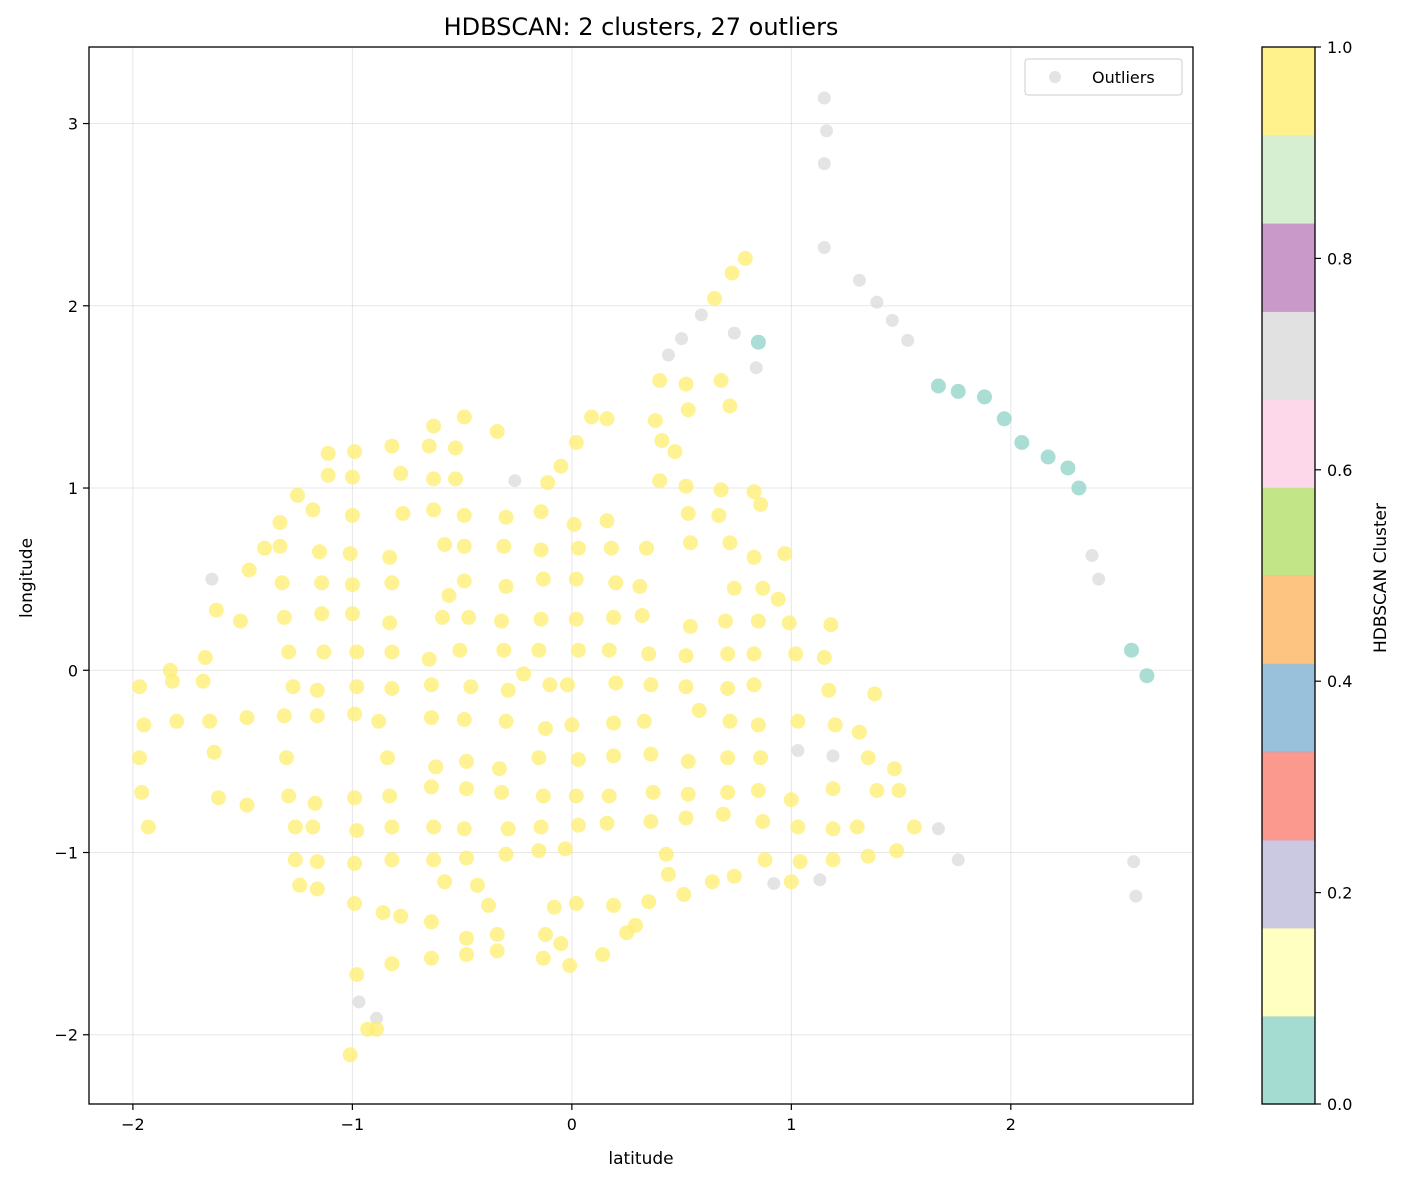 This screenshot has width=1405, height=1182. Describe the element at coordinates (1381, 578) in the screenshot. I see `colorbar-label: HDBSCAN Cluster` at that location.